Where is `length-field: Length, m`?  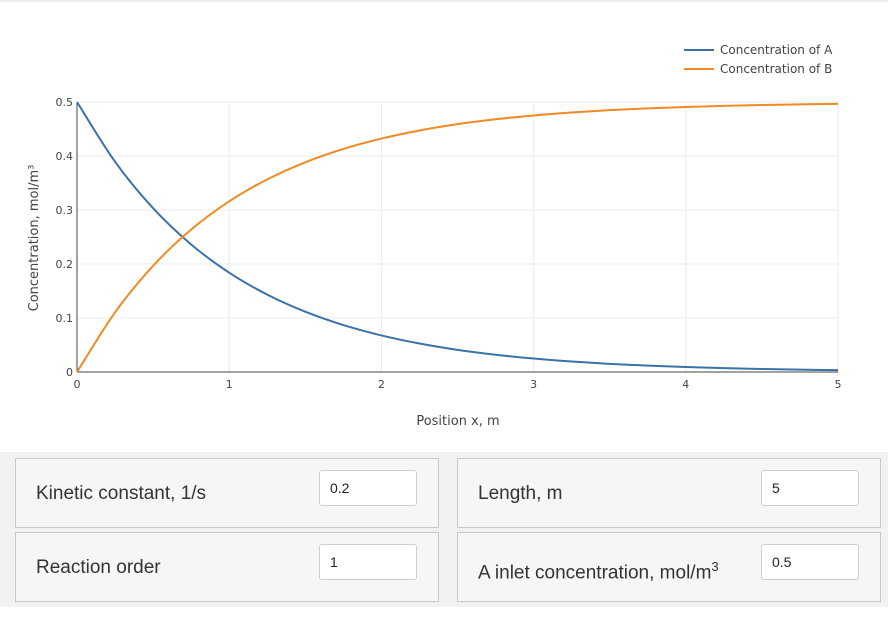
length-field: Length, m is located at coordinates (669, 493).